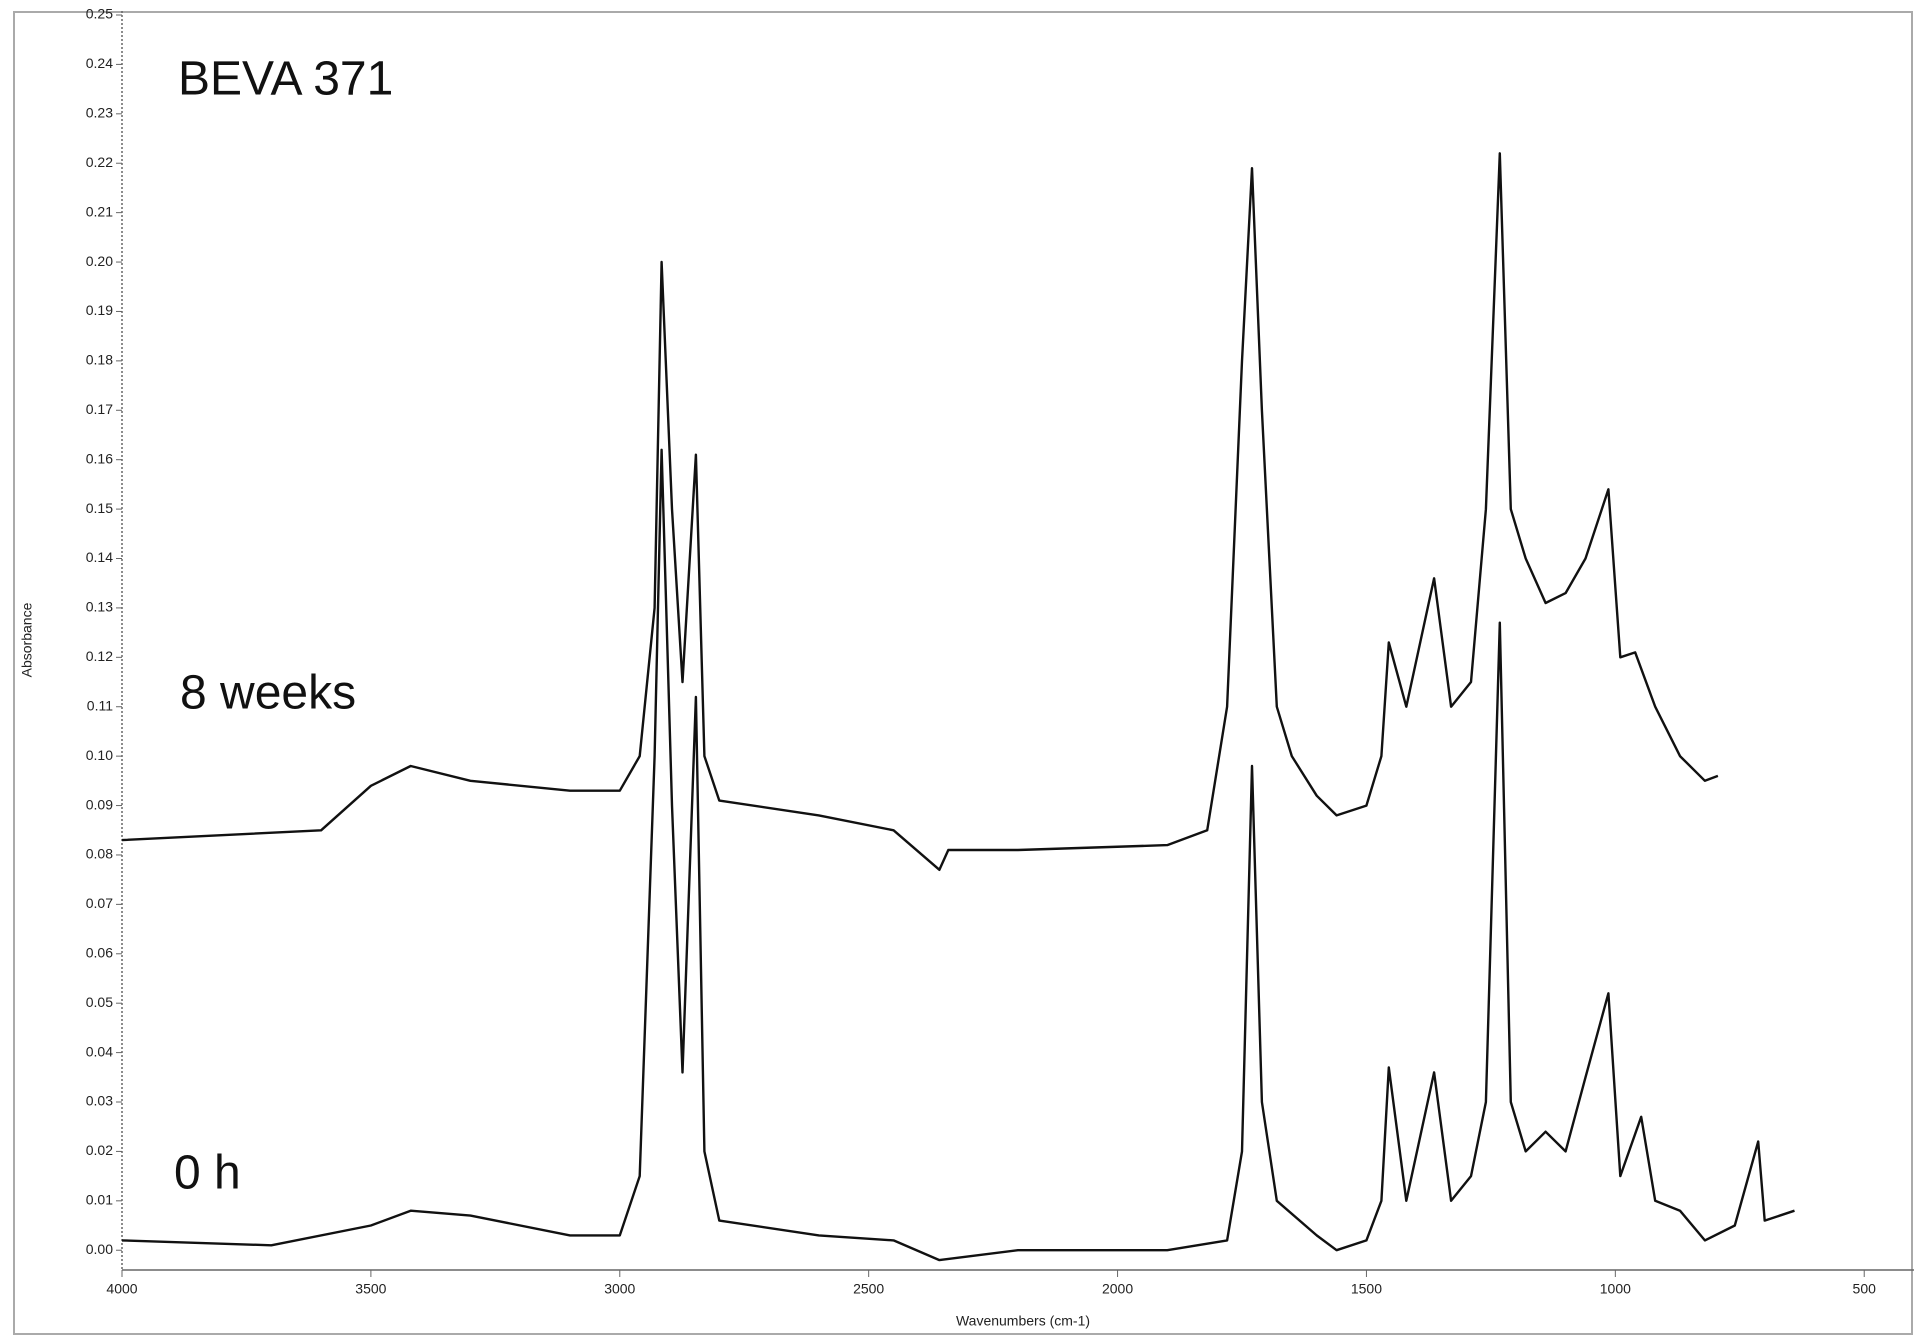 The width and height of the screenshot is (1914, 1341). What do you see at coordinates (619, 1289) in the screenshot?
I see `x-tick-label: 3000` at bounding box center [619, 1289].